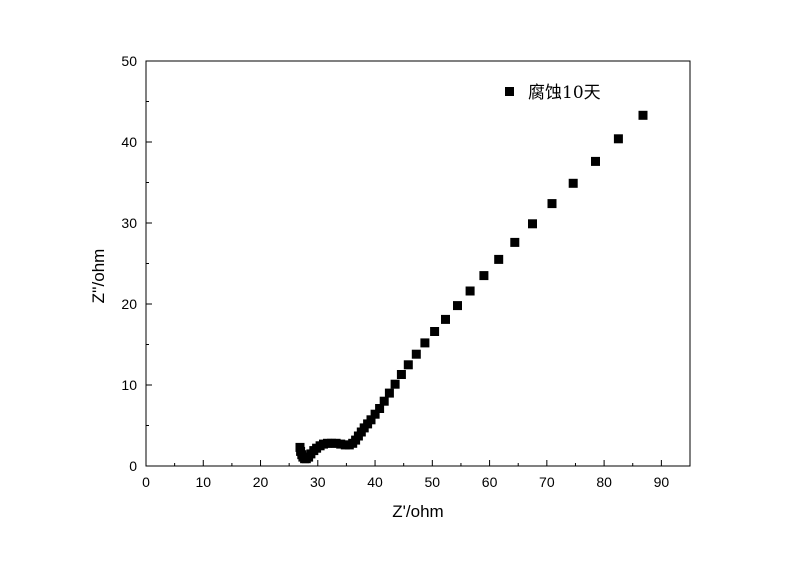 The image size is (800, 565). What do you see at coordinates (129, 385) in the screenshot?
I see `y-tick-label: 10` at bounding box center [129, 385].